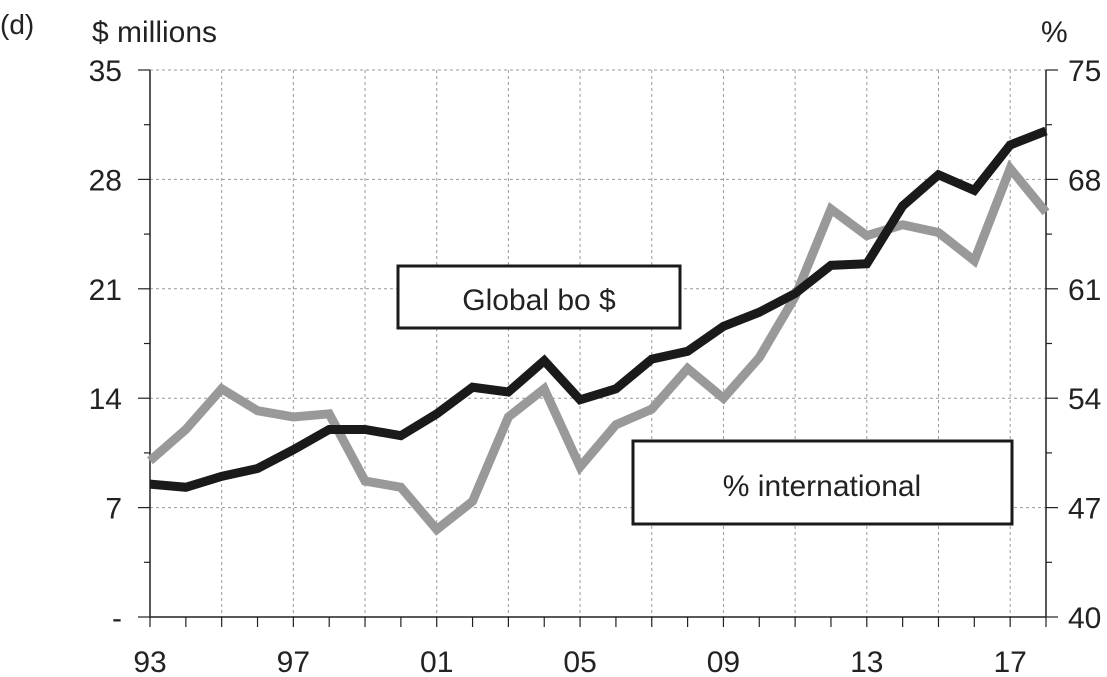 The height and width of the screenshot is (677, 1107). Describe the element at coordinates (154, 32) in the screenshot. I see `left-axis-title: $ millions` at that location.